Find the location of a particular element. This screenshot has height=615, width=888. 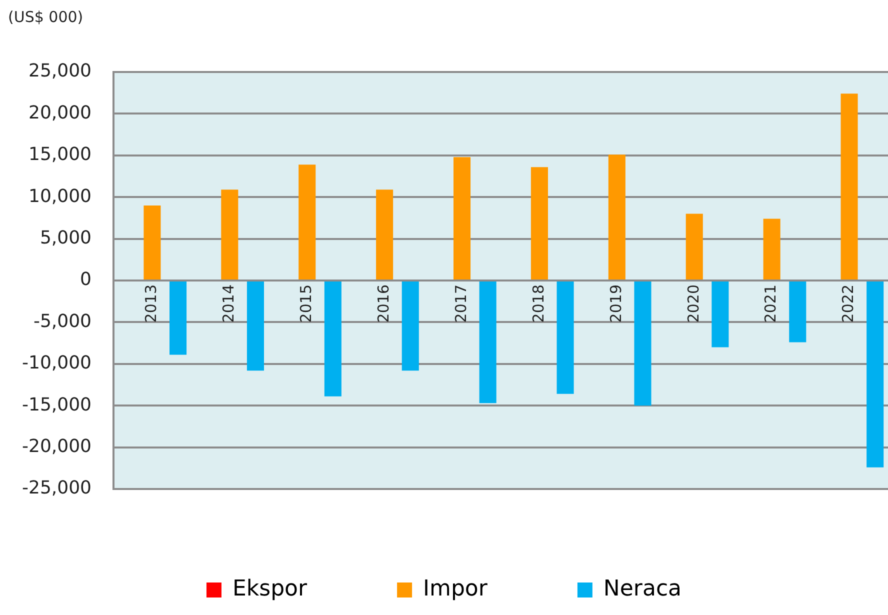

y-tick-label: 15,000 is located at coordinates (60, 155).